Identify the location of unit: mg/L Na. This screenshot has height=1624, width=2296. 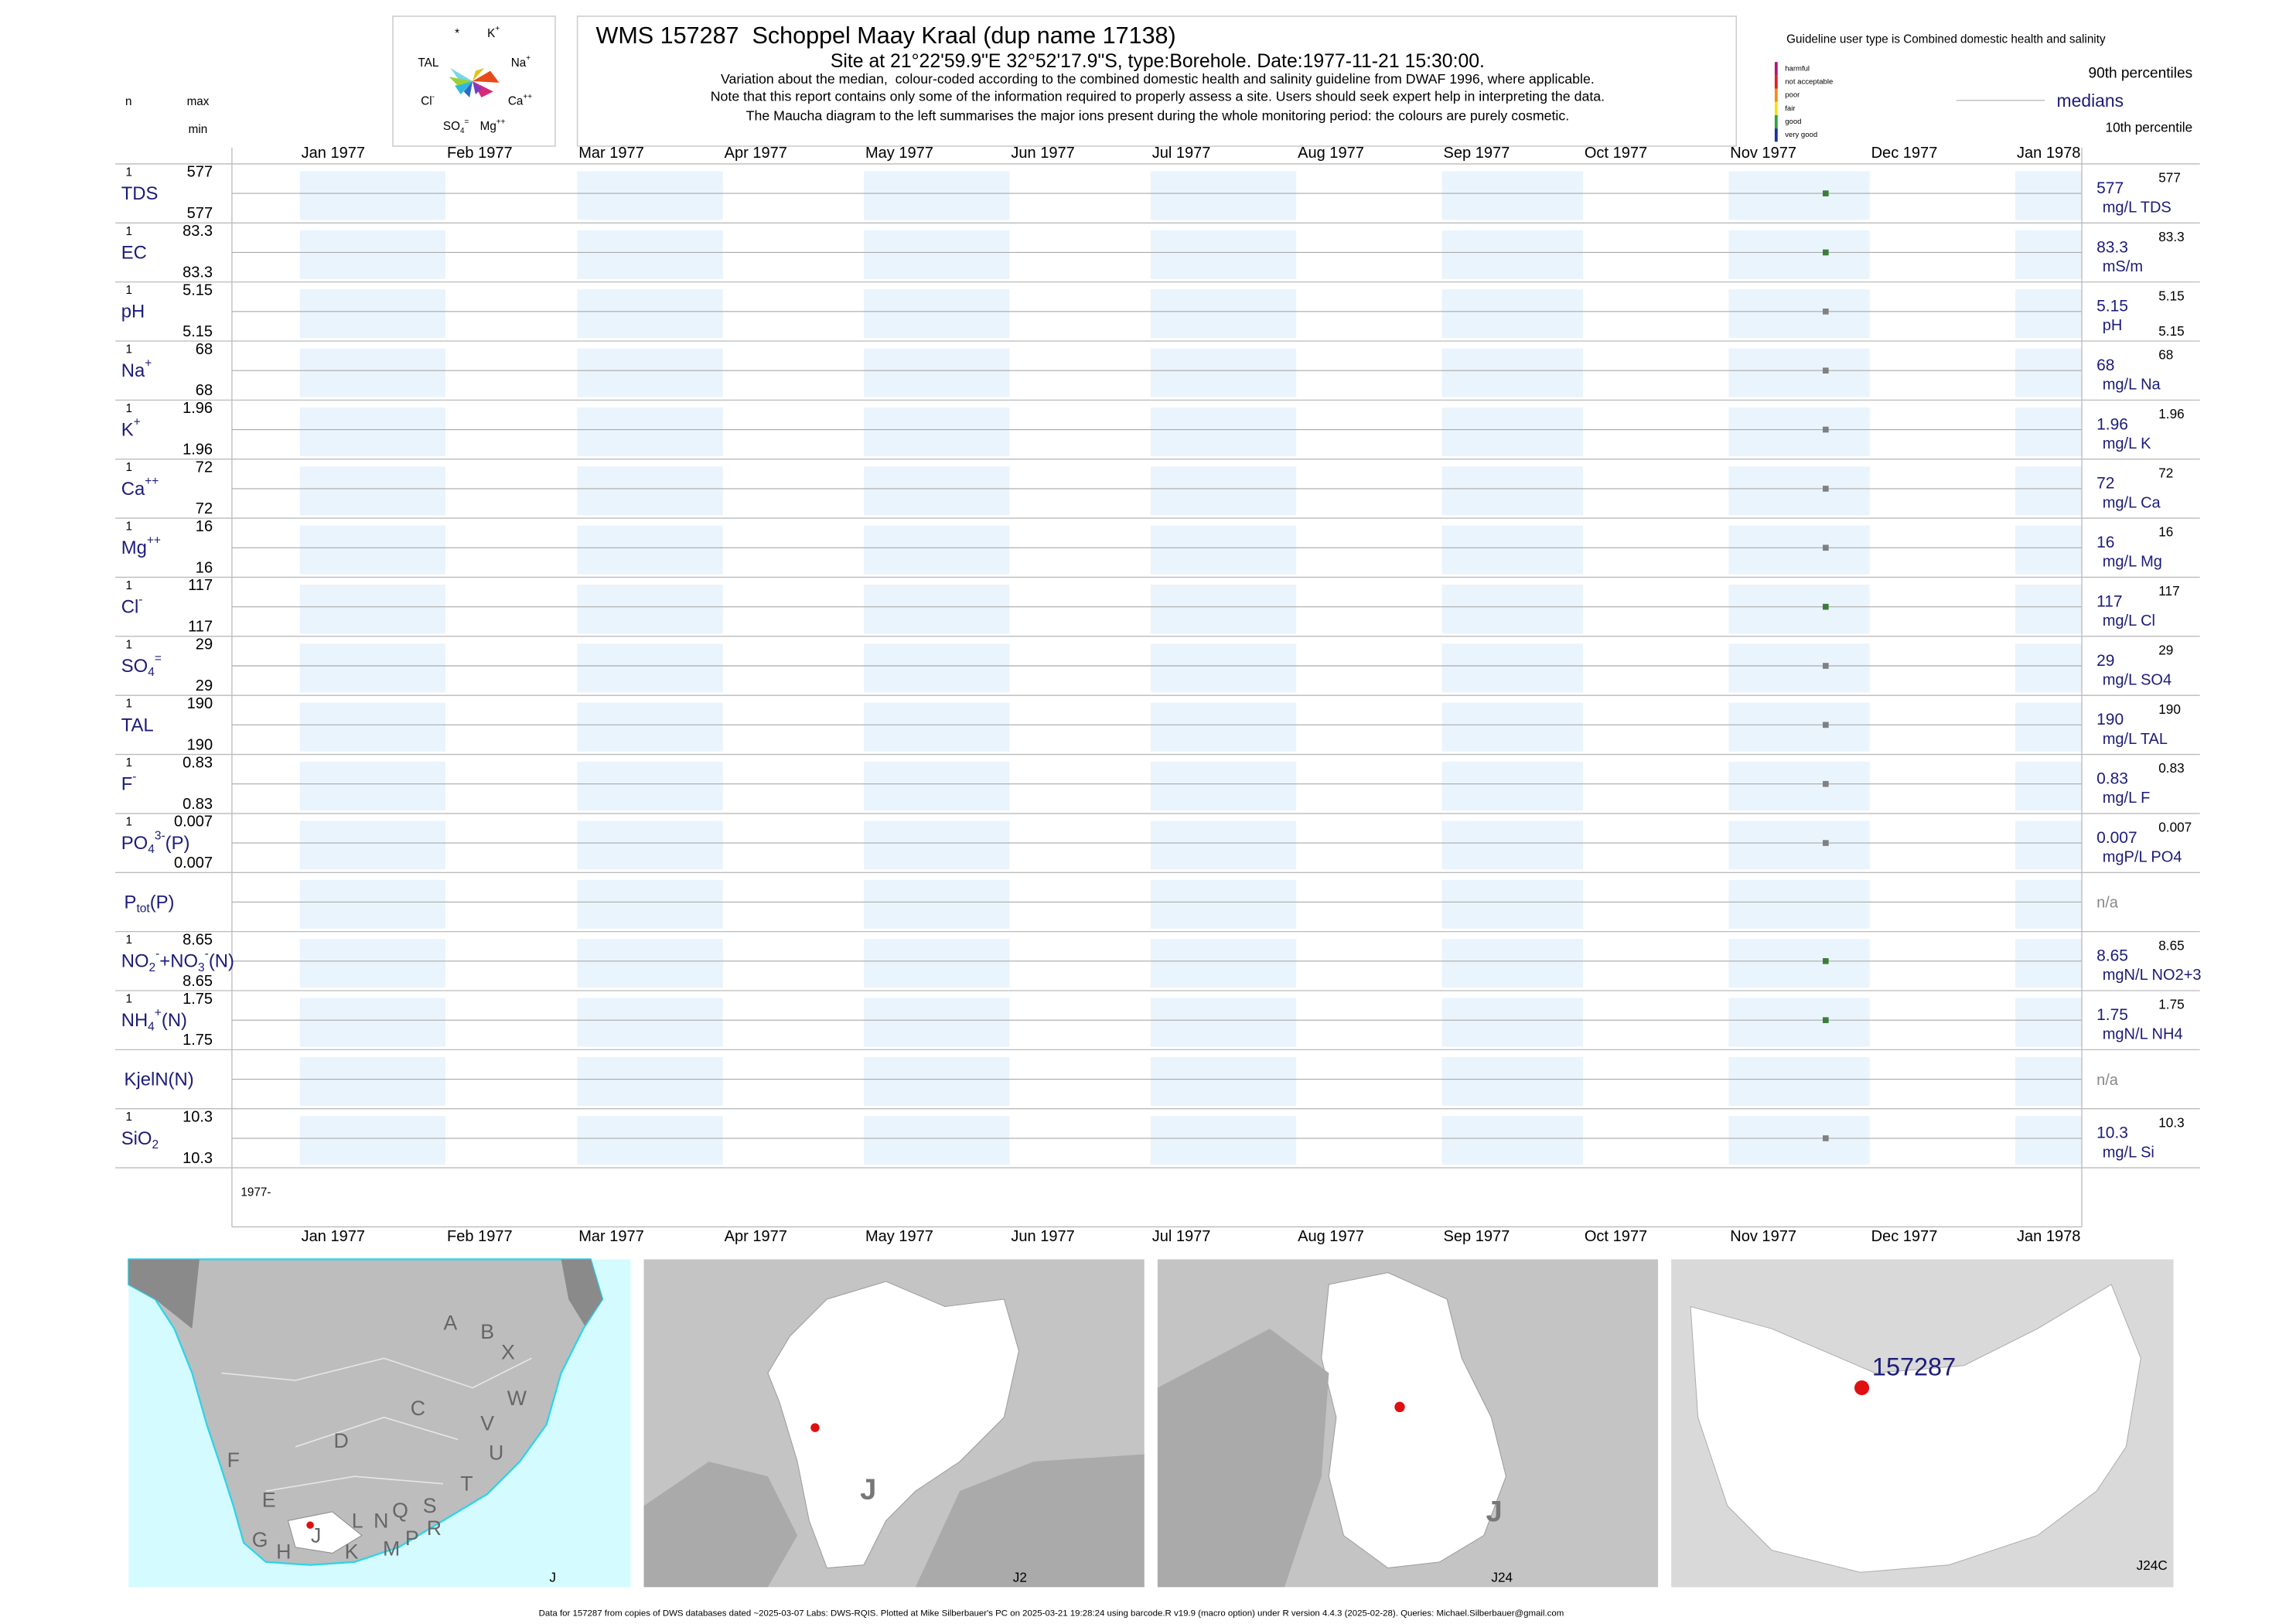
(2132, 385).